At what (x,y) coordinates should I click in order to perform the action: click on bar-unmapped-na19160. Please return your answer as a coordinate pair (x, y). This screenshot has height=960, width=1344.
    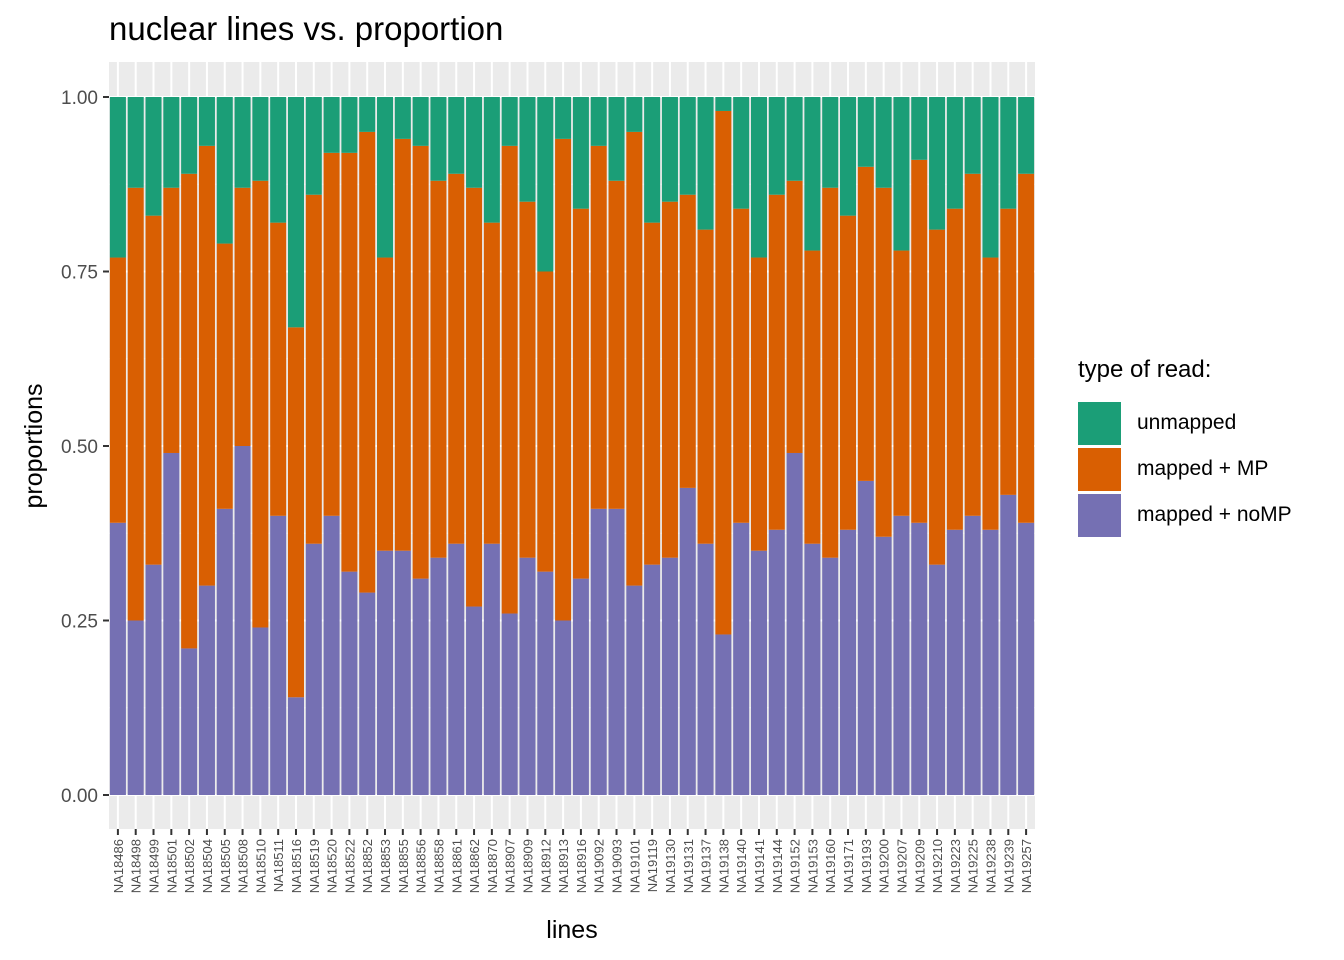
    Looking at the image, I should click on (830, 142).